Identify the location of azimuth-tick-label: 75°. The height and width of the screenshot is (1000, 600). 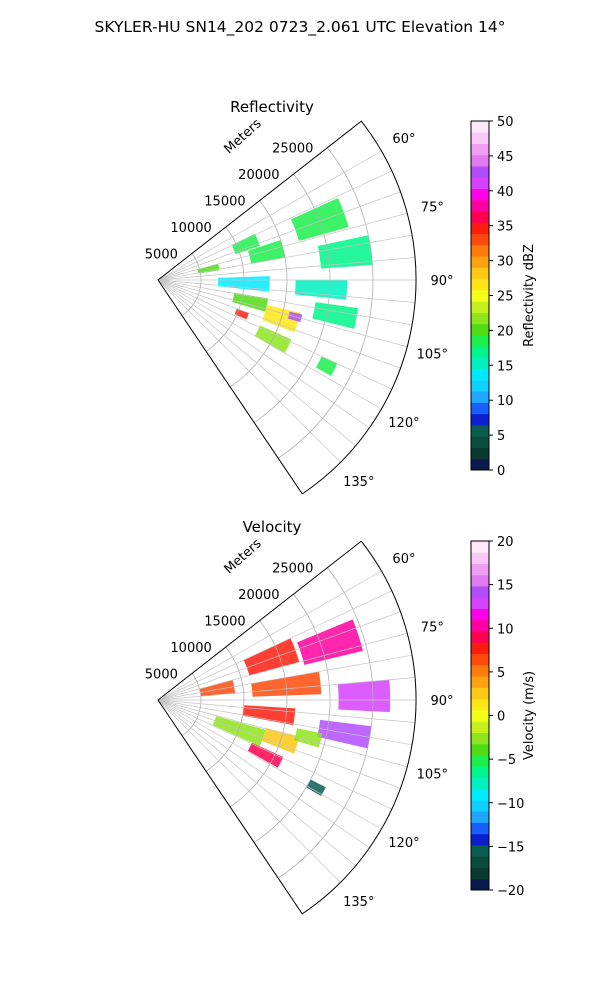
(432, 627).